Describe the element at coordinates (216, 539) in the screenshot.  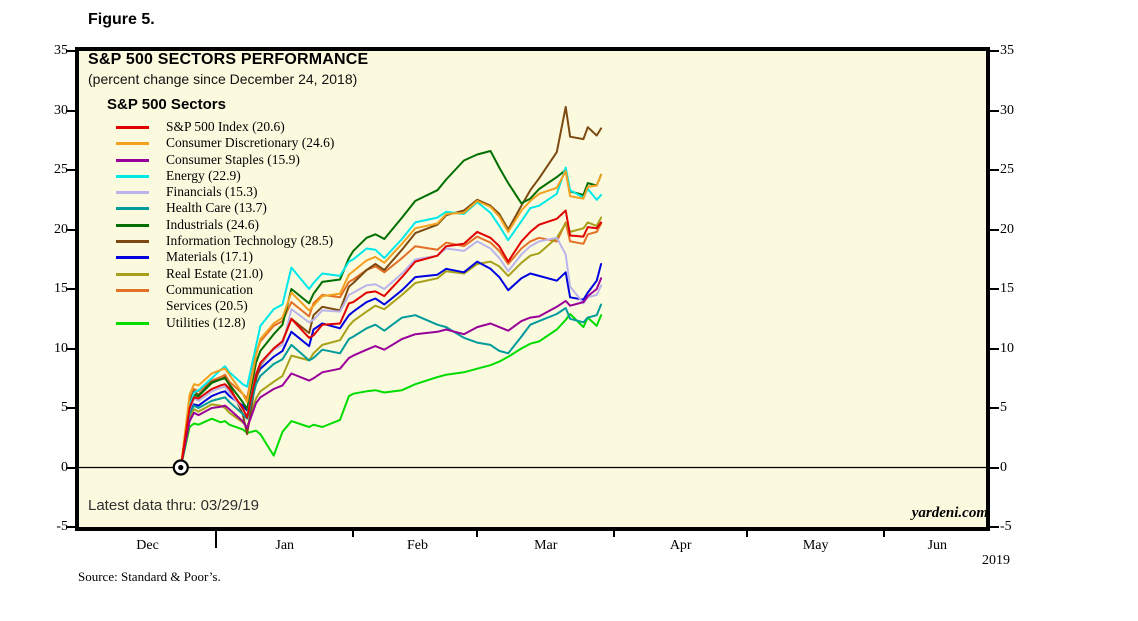
I see `x-axis-year-tick` at that location.